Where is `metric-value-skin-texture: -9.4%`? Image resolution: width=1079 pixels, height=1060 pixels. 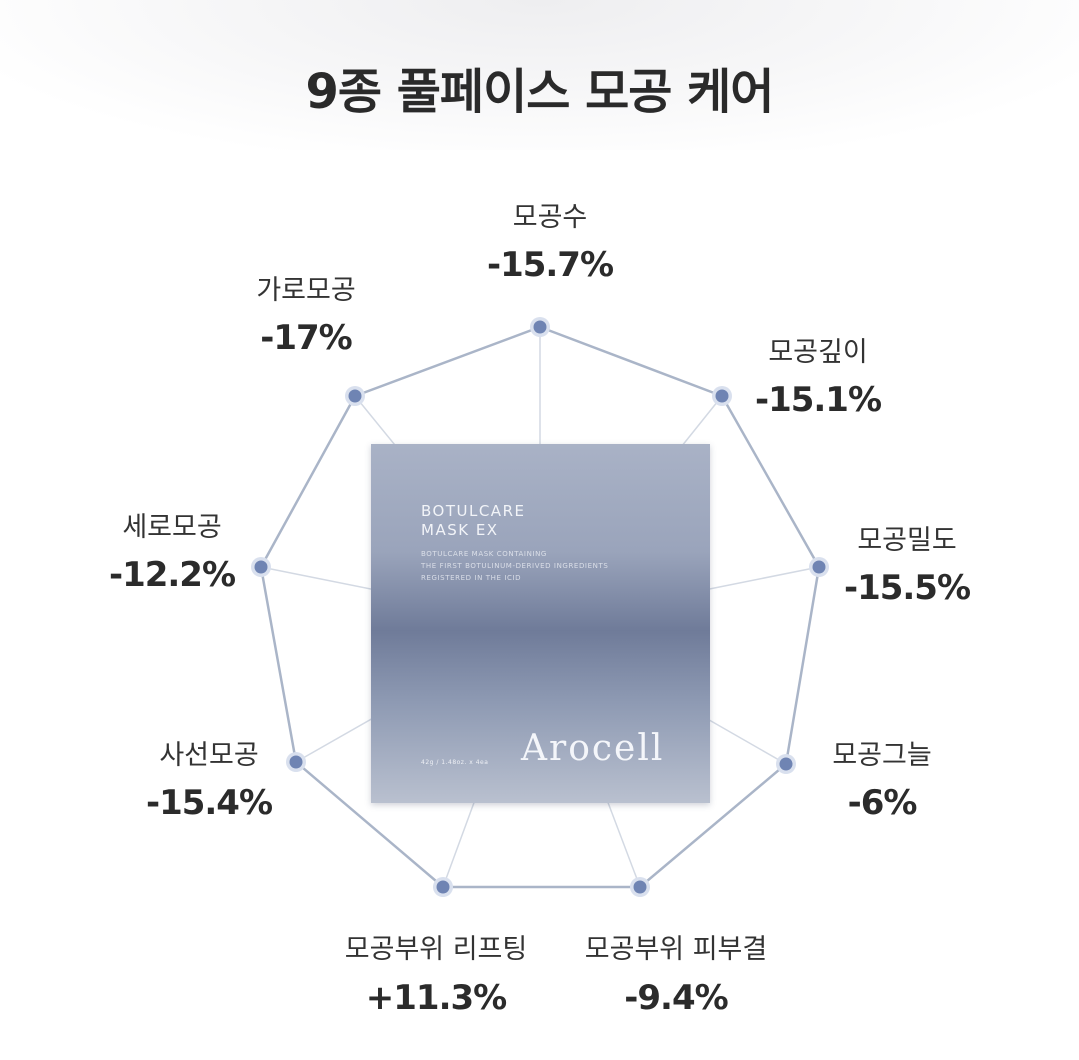
metric-value-skin-texture: -9.4% is located at coordinates (676, 998).